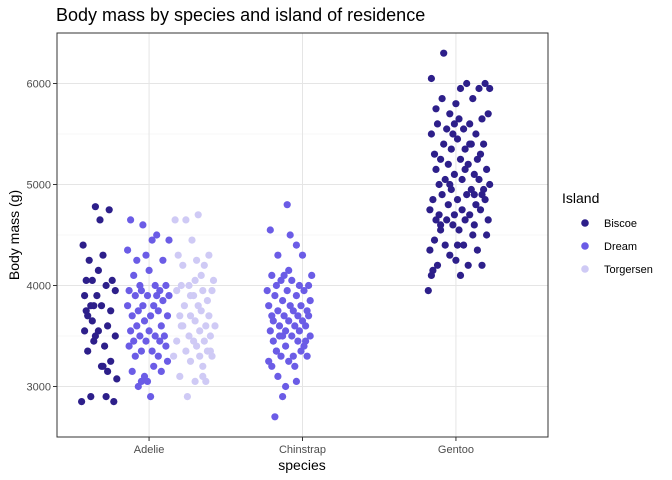  I want to click on y-axis: 3000 4000 5000 6000, so click(42, 236).